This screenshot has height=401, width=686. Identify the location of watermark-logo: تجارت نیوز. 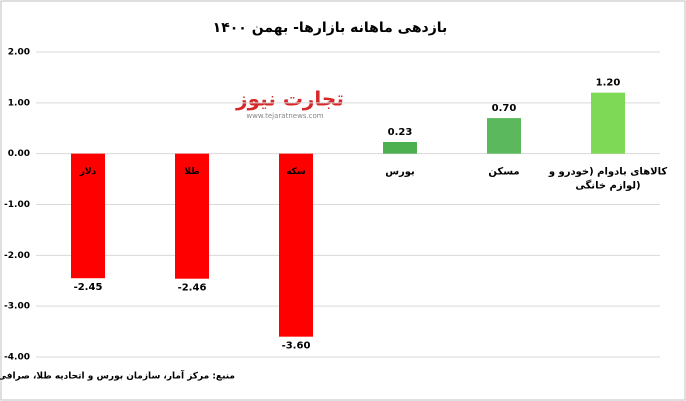
(289, 99).